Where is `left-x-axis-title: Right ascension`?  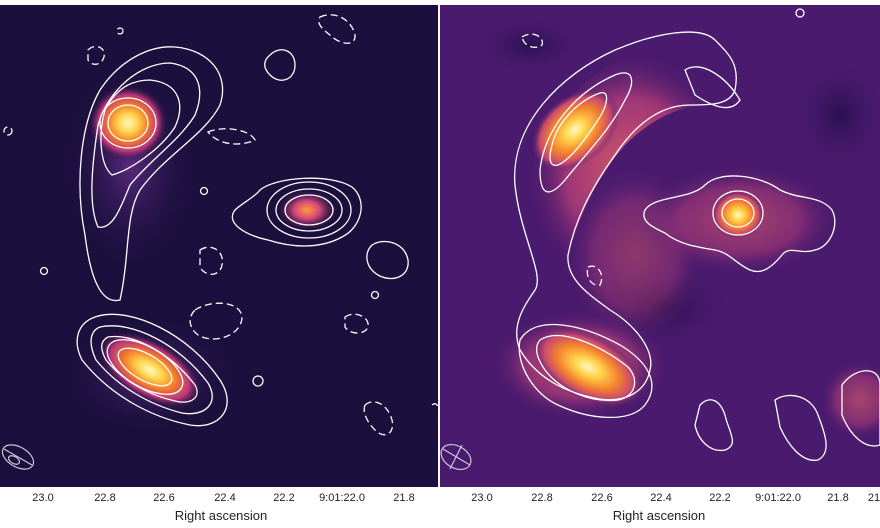
left-x-axis-title: Right ascension is located at coordinates (221, 515).